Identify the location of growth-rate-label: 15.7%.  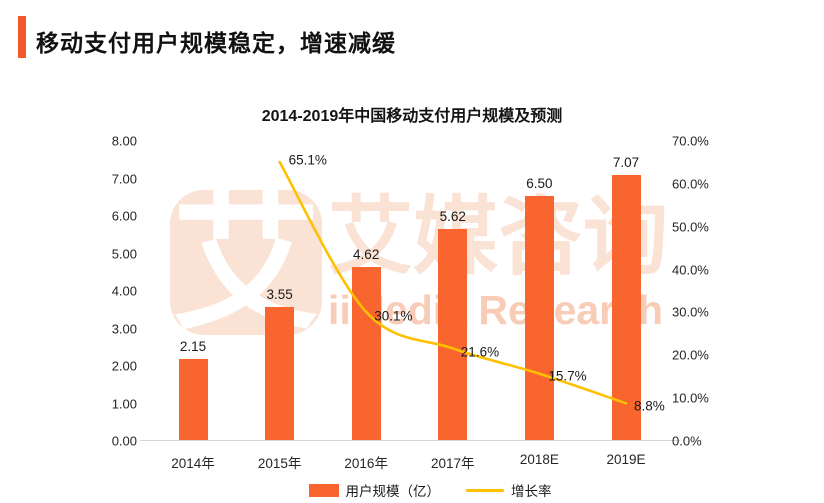
(567, 376).